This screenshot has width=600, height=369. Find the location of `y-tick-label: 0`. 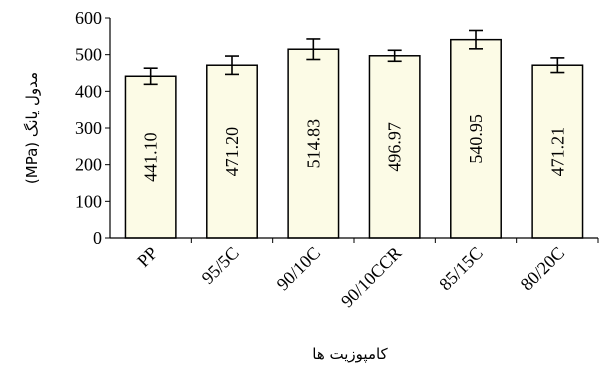

y-tick-label: 0 is located at coordinates (97, 238).